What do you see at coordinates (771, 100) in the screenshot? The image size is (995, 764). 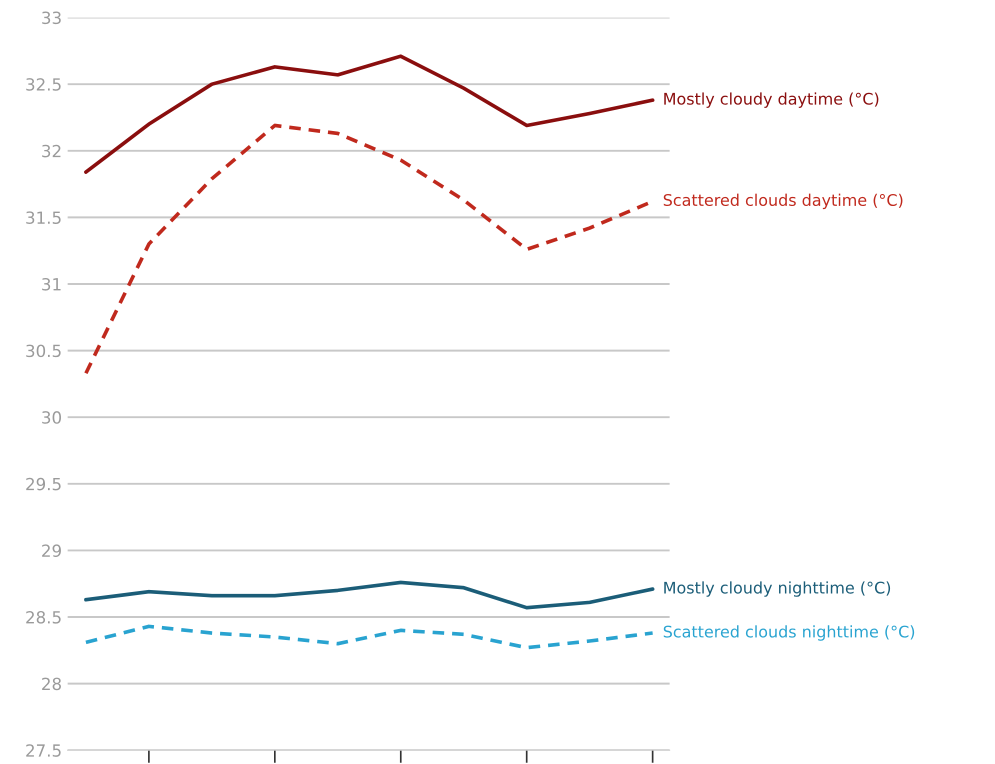 I see `series-label: Mostly cloudy daytime (°C)` at bounding box center [771, 100].